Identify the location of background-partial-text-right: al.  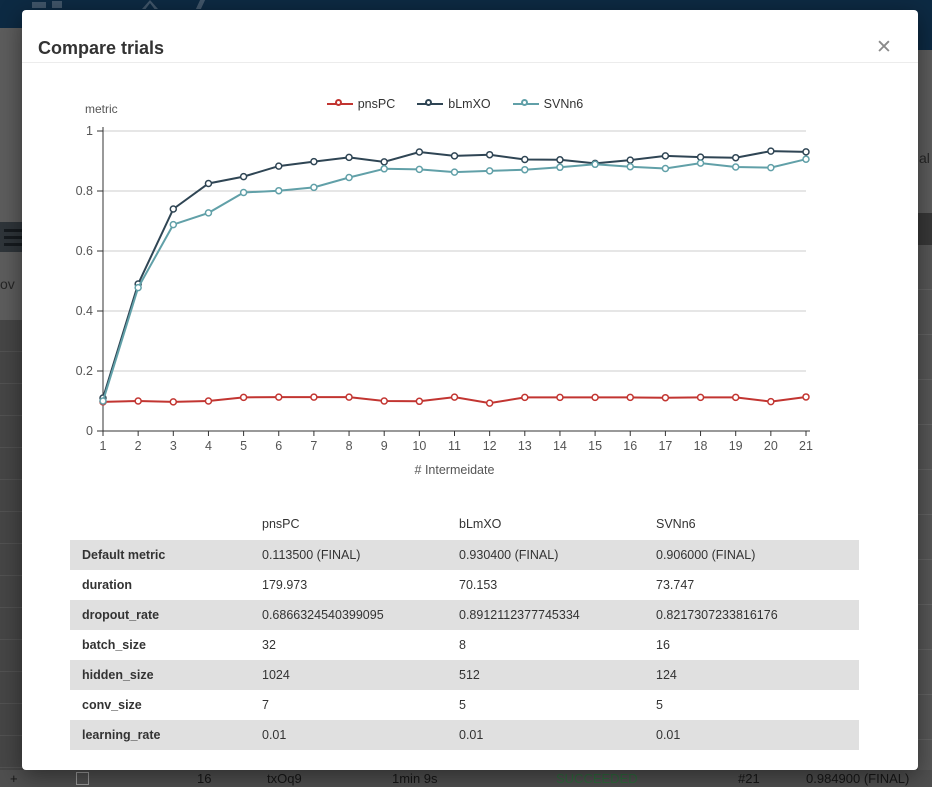
(924, 158).